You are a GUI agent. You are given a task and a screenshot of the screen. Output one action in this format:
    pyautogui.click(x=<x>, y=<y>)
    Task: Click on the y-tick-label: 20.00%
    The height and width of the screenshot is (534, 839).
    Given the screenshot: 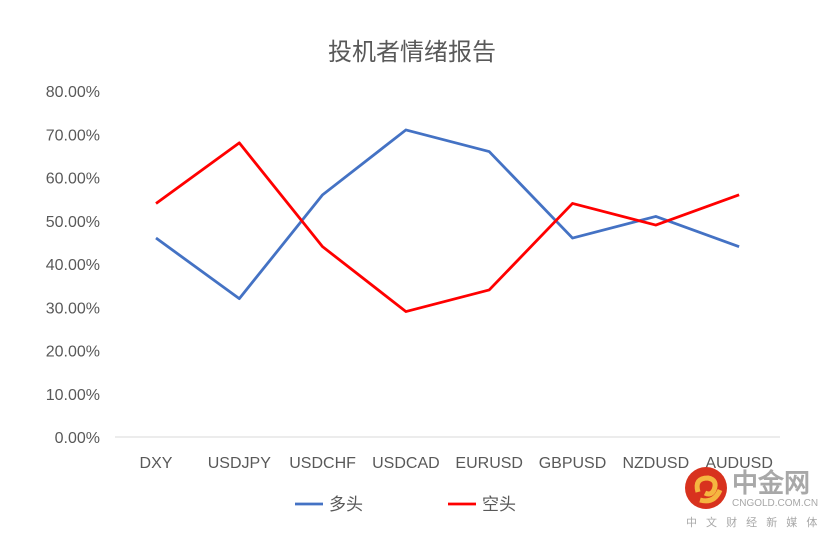 What is the action you would take?
    pyautogui.click(x=73, y=352)
    